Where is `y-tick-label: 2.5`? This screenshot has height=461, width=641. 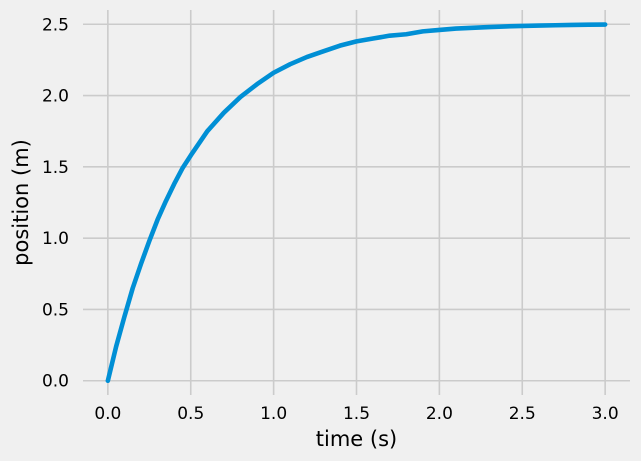
y-tick-label: 2.5 is located at coordinates (55, 25).